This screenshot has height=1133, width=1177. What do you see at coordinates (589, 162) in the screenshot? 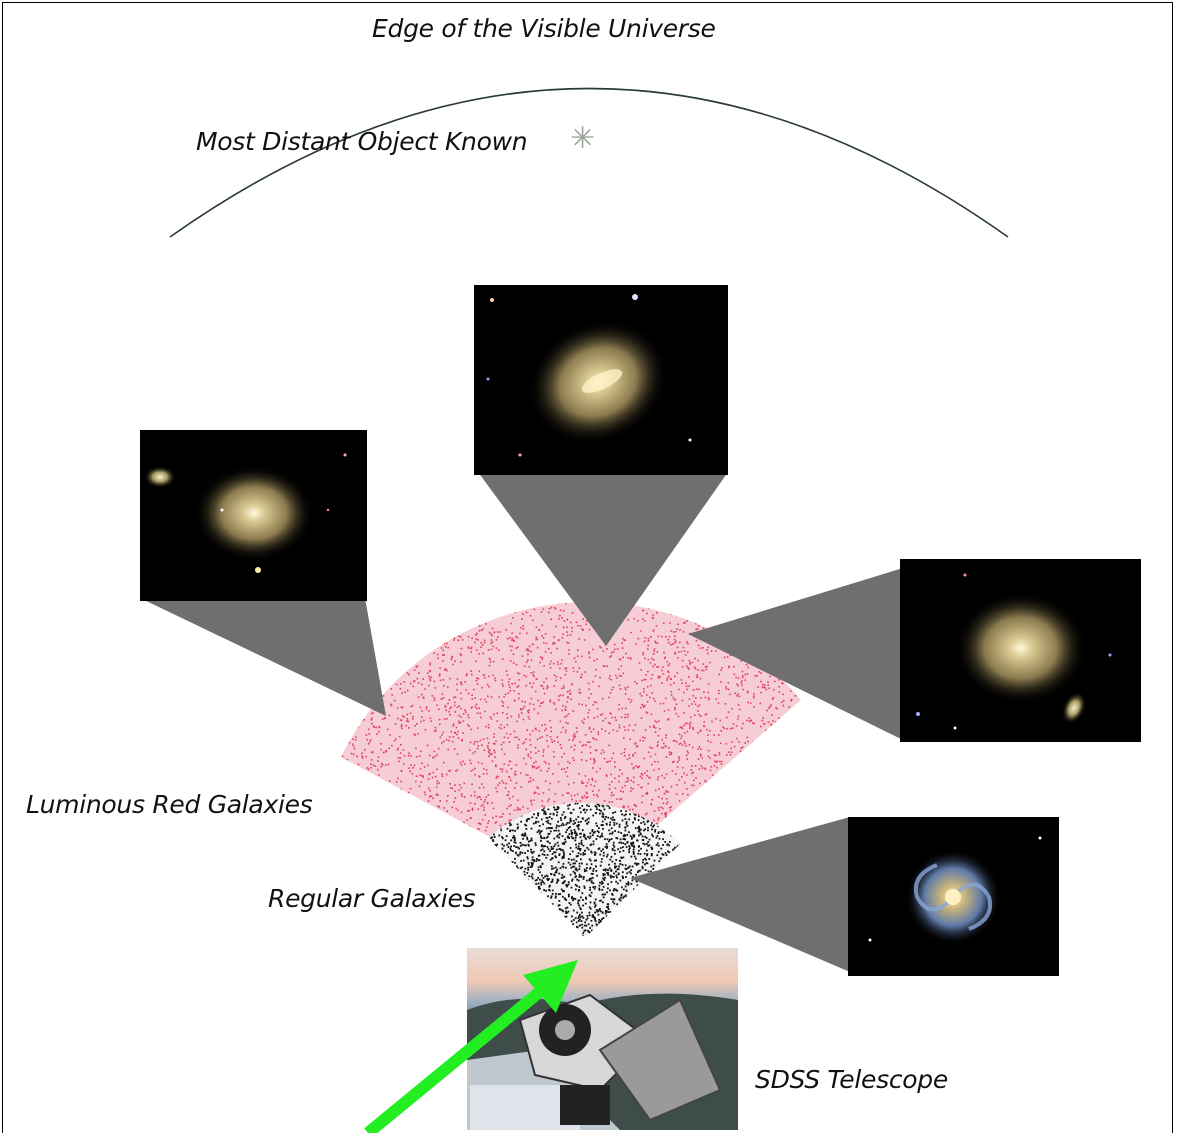
I see `universe-edge-arc` at bounding box center [589, 162].